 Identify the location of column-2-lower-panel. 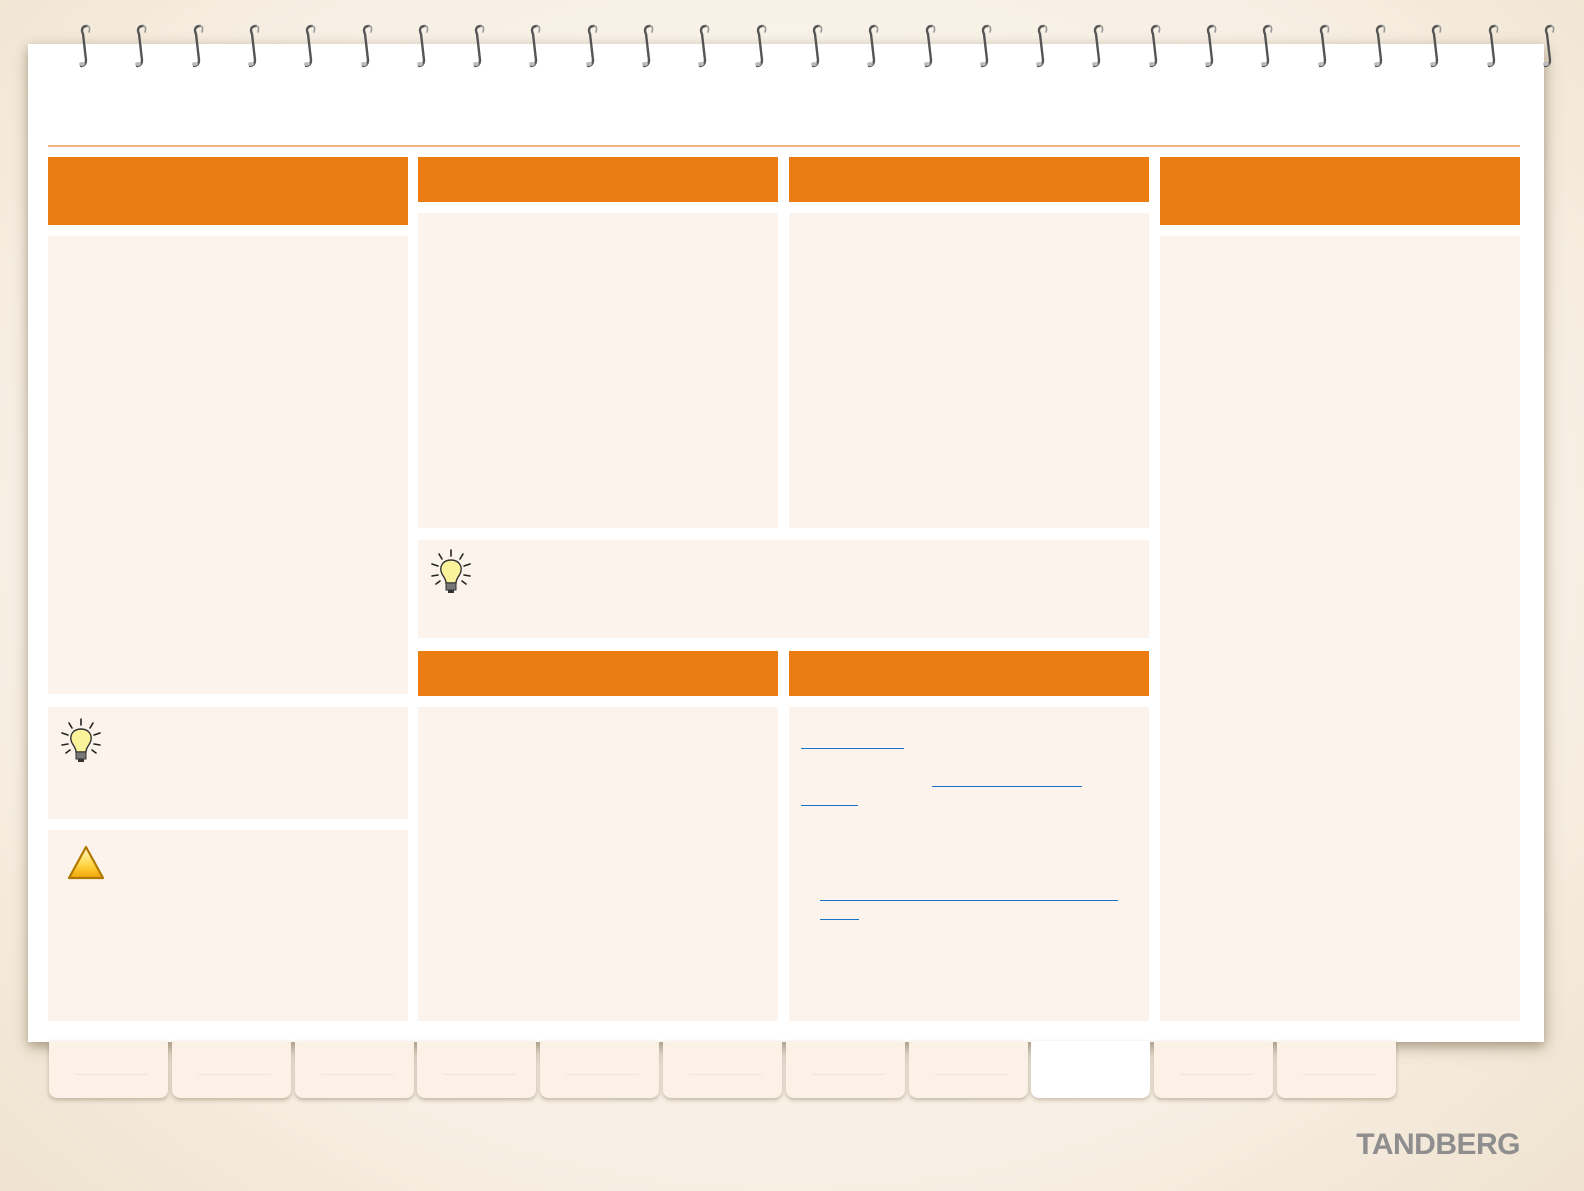
(598, 864).